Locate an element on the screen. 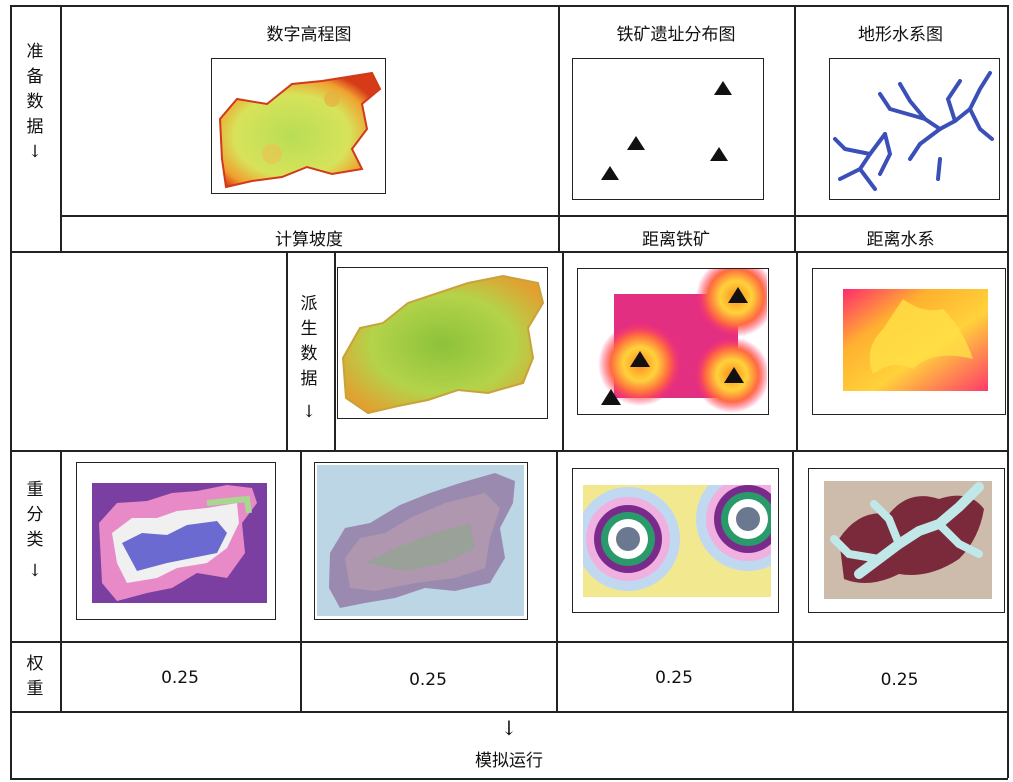 This screenshot has width=1013, height=782. reclass-iron-map is located at coordinates (675, 540).